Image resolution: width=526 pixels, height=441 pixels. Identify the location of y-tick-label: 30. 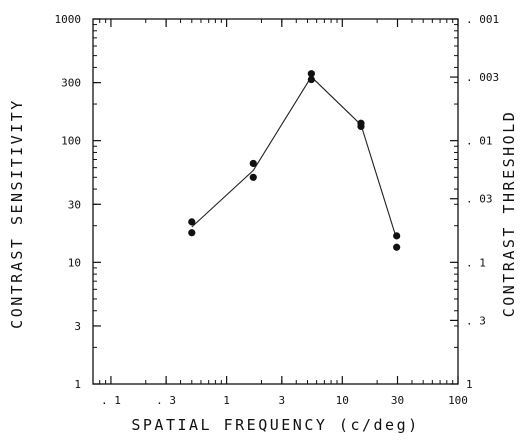
(74, 204).